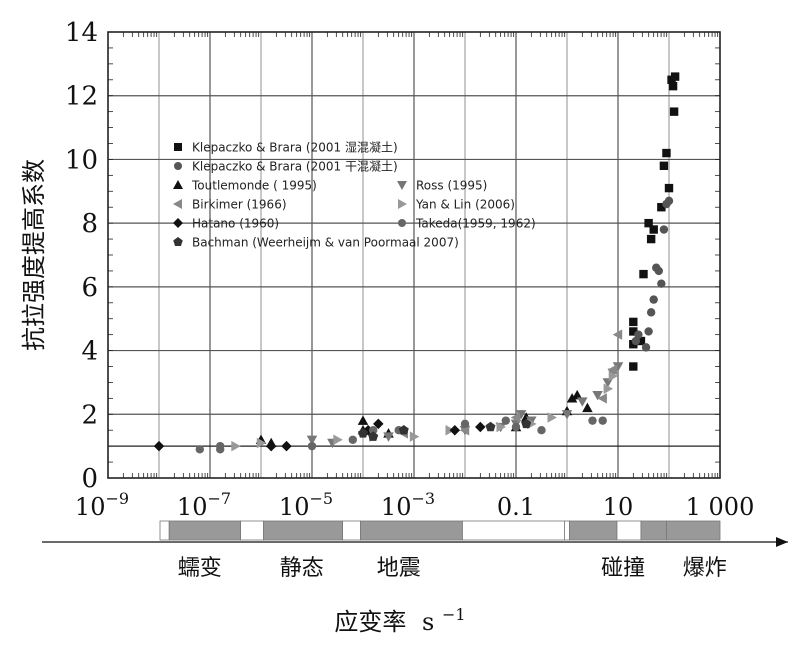  Describe the element at coordinates (239, 205) in the screenshot. I see `legend-label: Birkimer (1966)` at that location.